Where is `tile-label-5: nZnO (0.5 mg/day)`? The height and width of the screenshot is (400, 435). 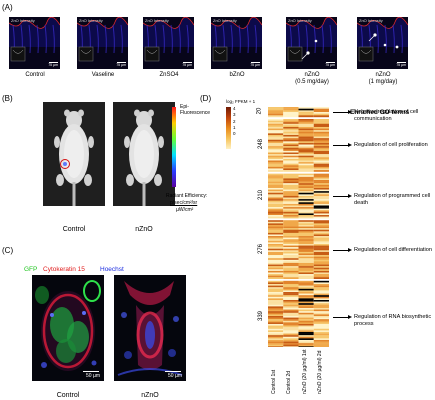 tile-label-5: nZnO (0.5 mg/day) is located at coordinates (312, 78).